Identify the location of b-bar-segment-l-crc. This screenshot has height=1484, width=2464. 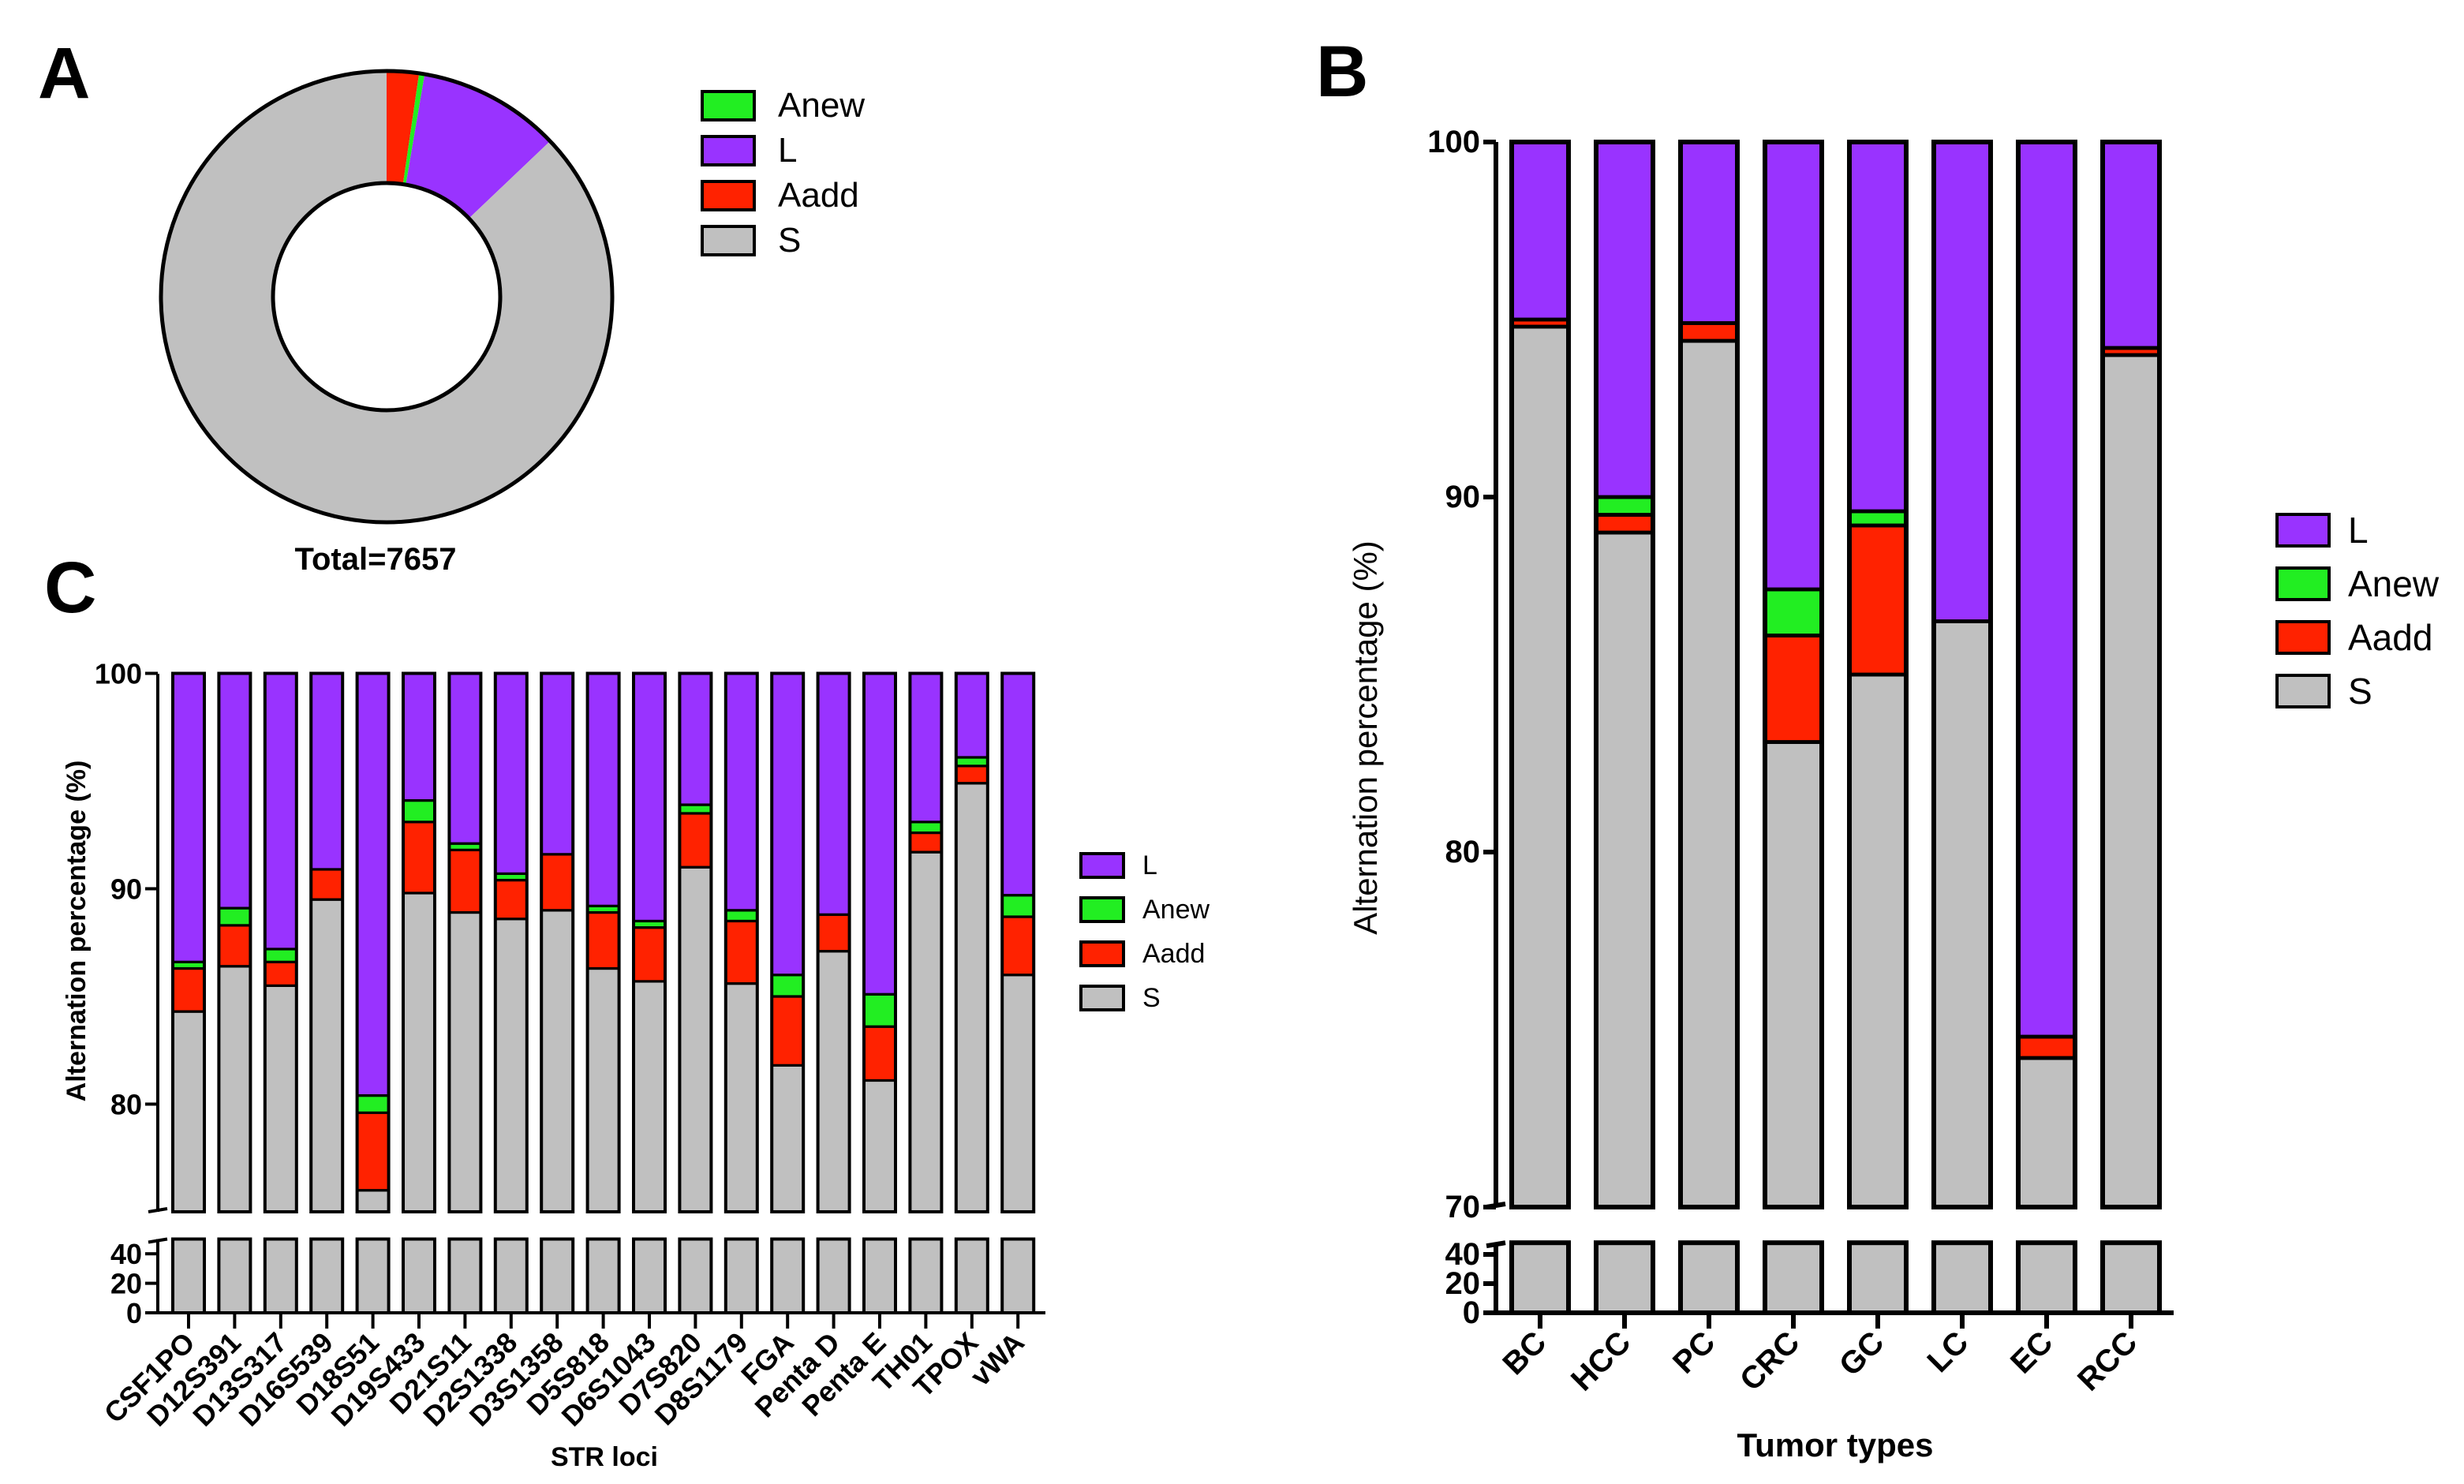
(1793, 366).